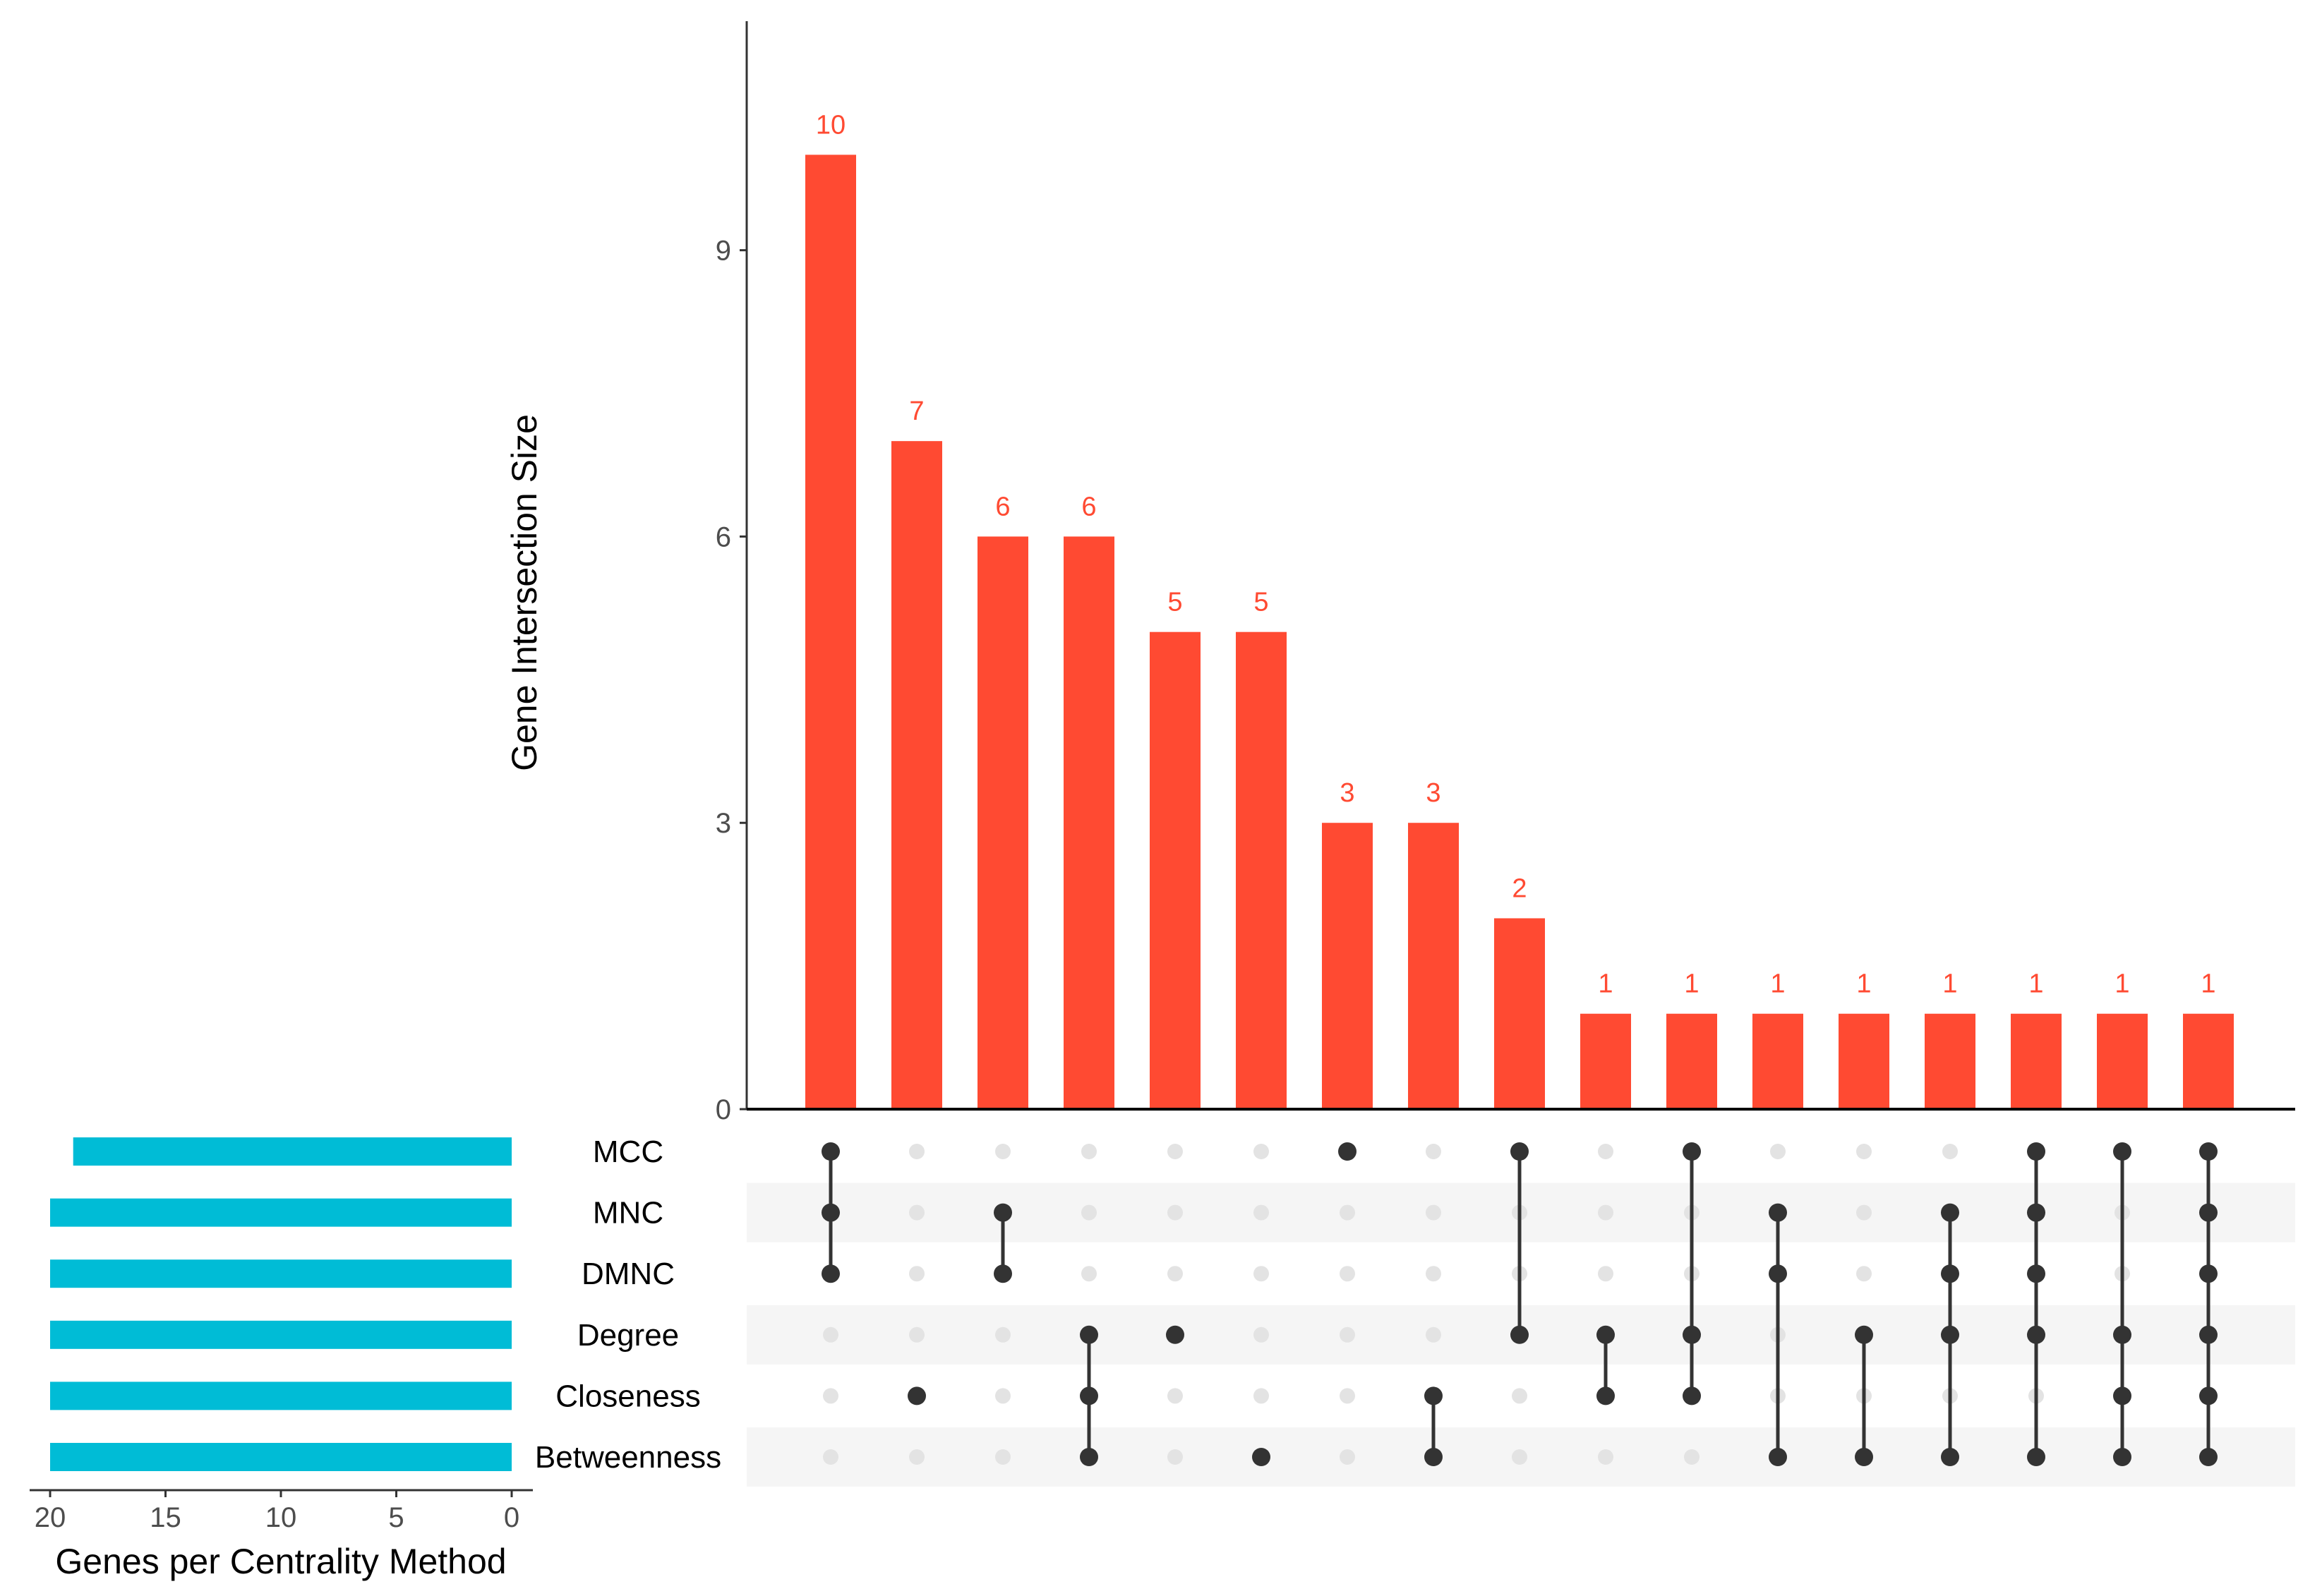  I want to click on set-size-axis: 20 15 10 5 0, so click(281, 1511).